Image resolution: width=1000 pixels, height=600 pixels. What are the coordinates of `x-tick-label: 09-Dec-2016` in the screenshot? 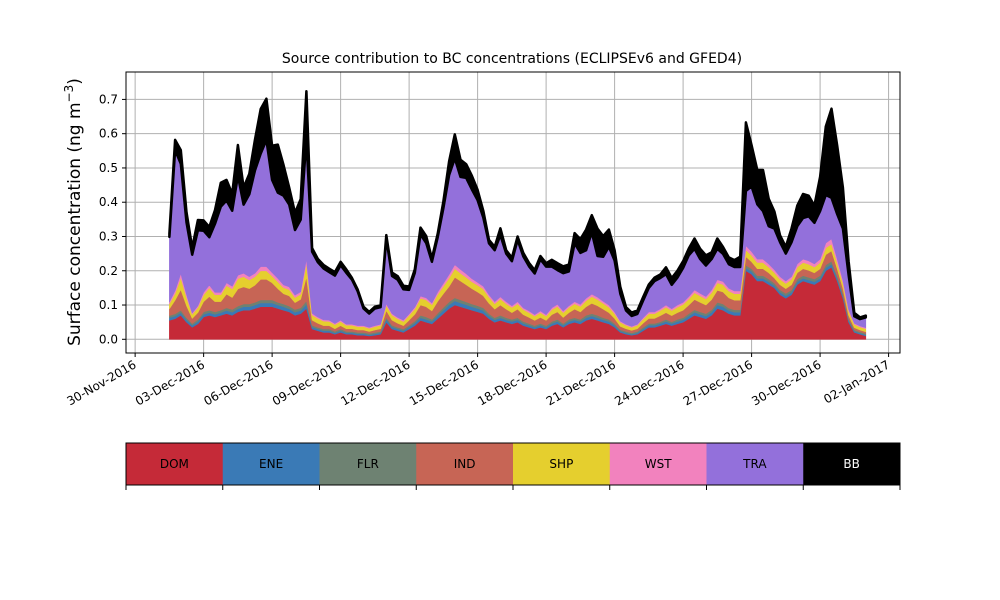 It's located at (307, 382).